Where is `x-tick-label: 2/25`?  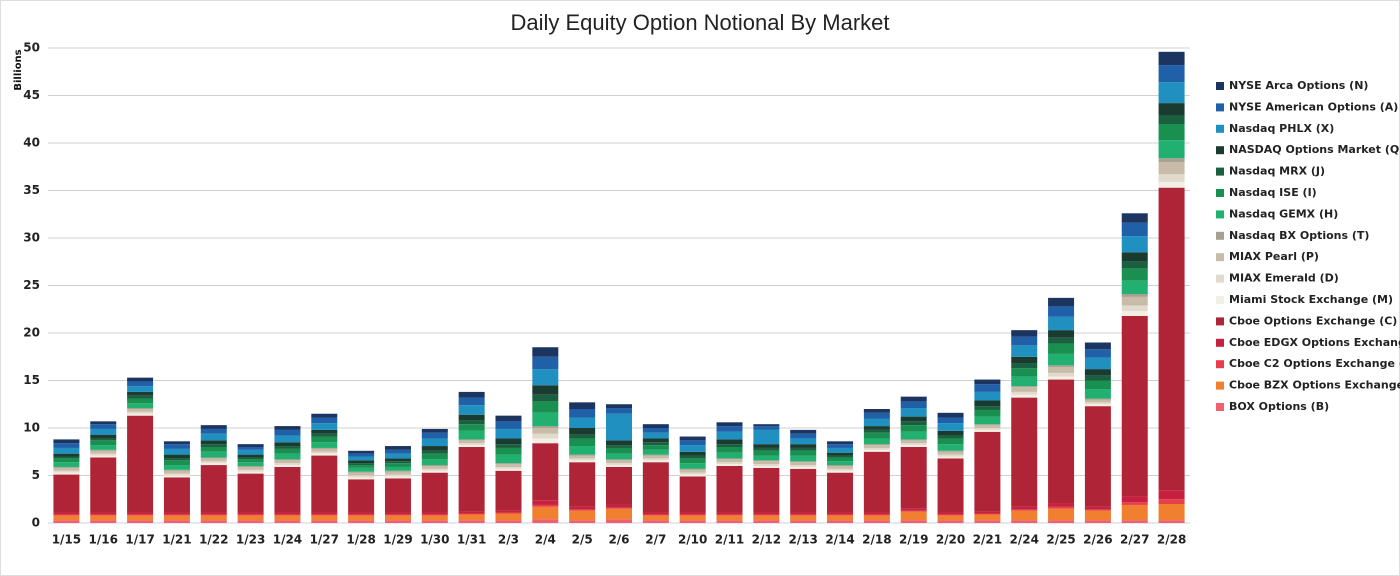
x-tick-label: 2/25 is located at coordinates (1060, 540).